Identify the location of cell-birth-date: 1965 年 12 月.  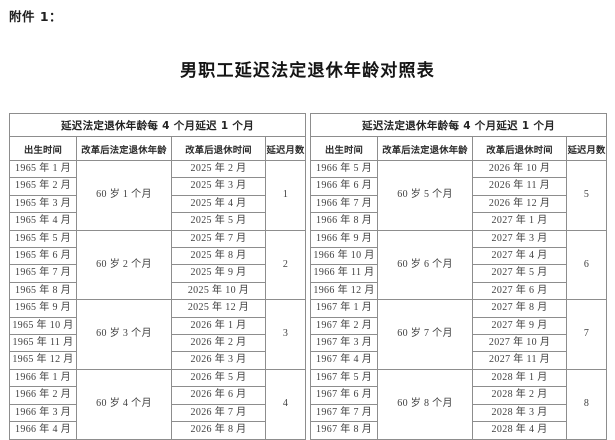
(43, 360).